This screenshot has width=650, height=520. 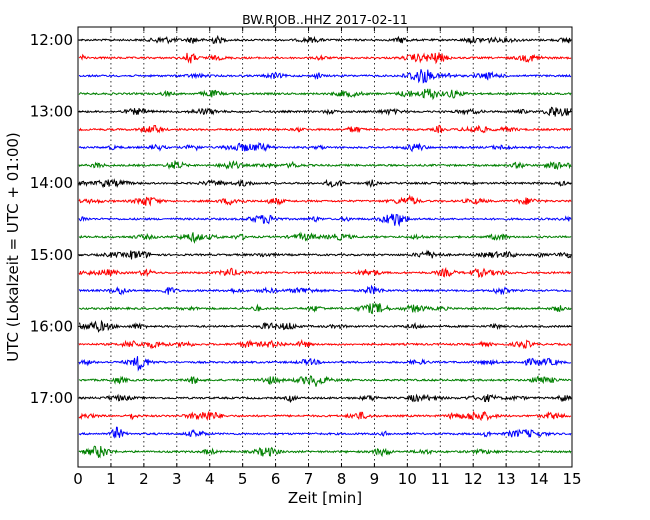 What do you see at coordinates (210, 479) in the screenshot?
I see `x-tick-label: 4` at bounding box center [210, 479].